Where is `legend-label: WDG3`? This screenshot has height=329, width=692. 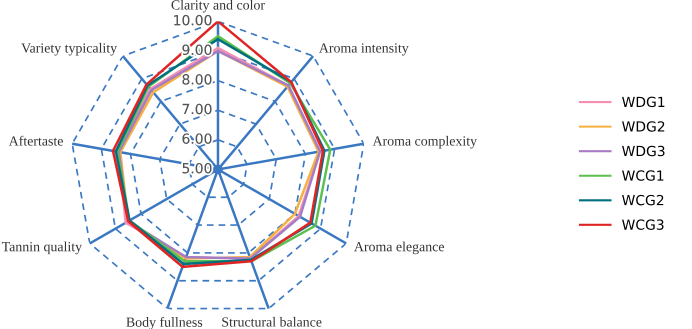
legend-label: WDG3 is located at coordinates (643, 151).